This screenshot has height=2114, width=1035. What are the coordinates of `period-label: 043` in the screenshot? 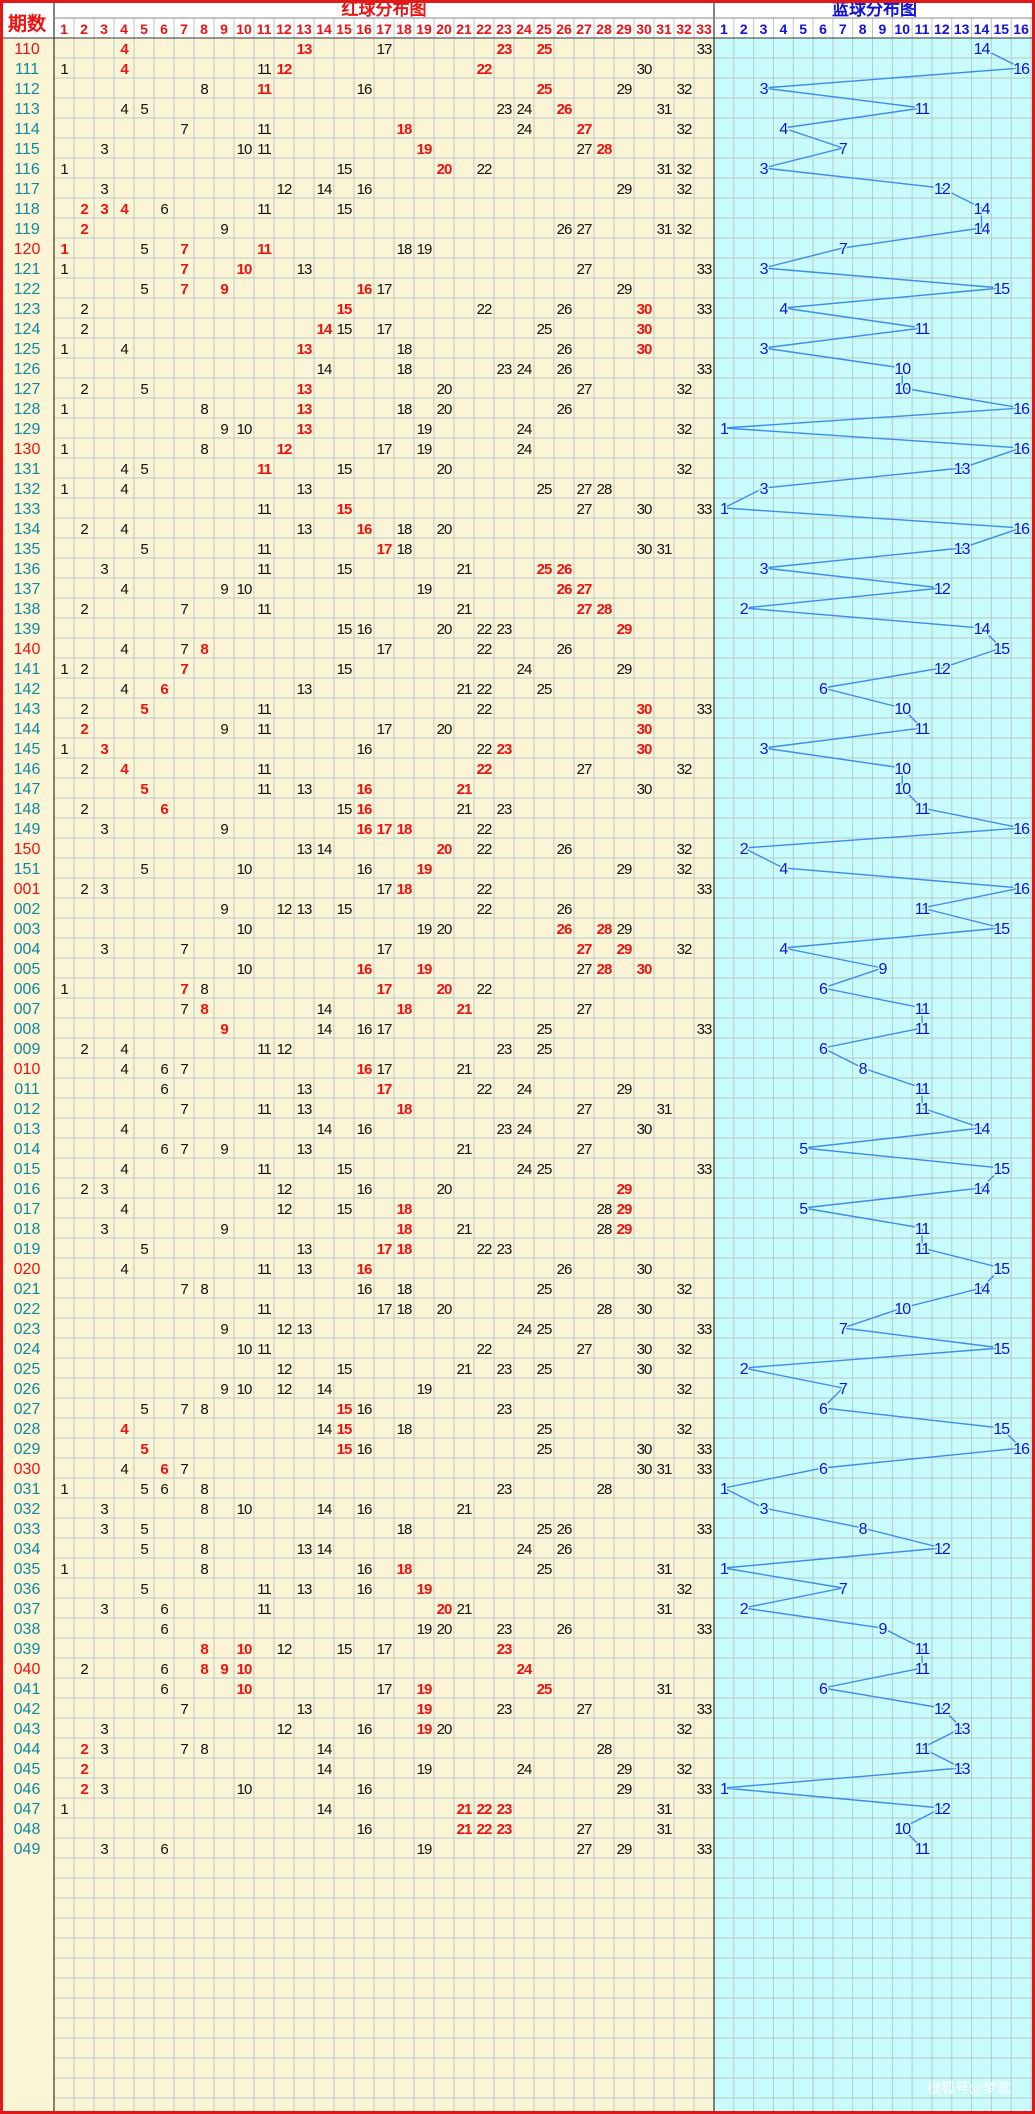 It's located at (27, 1729).